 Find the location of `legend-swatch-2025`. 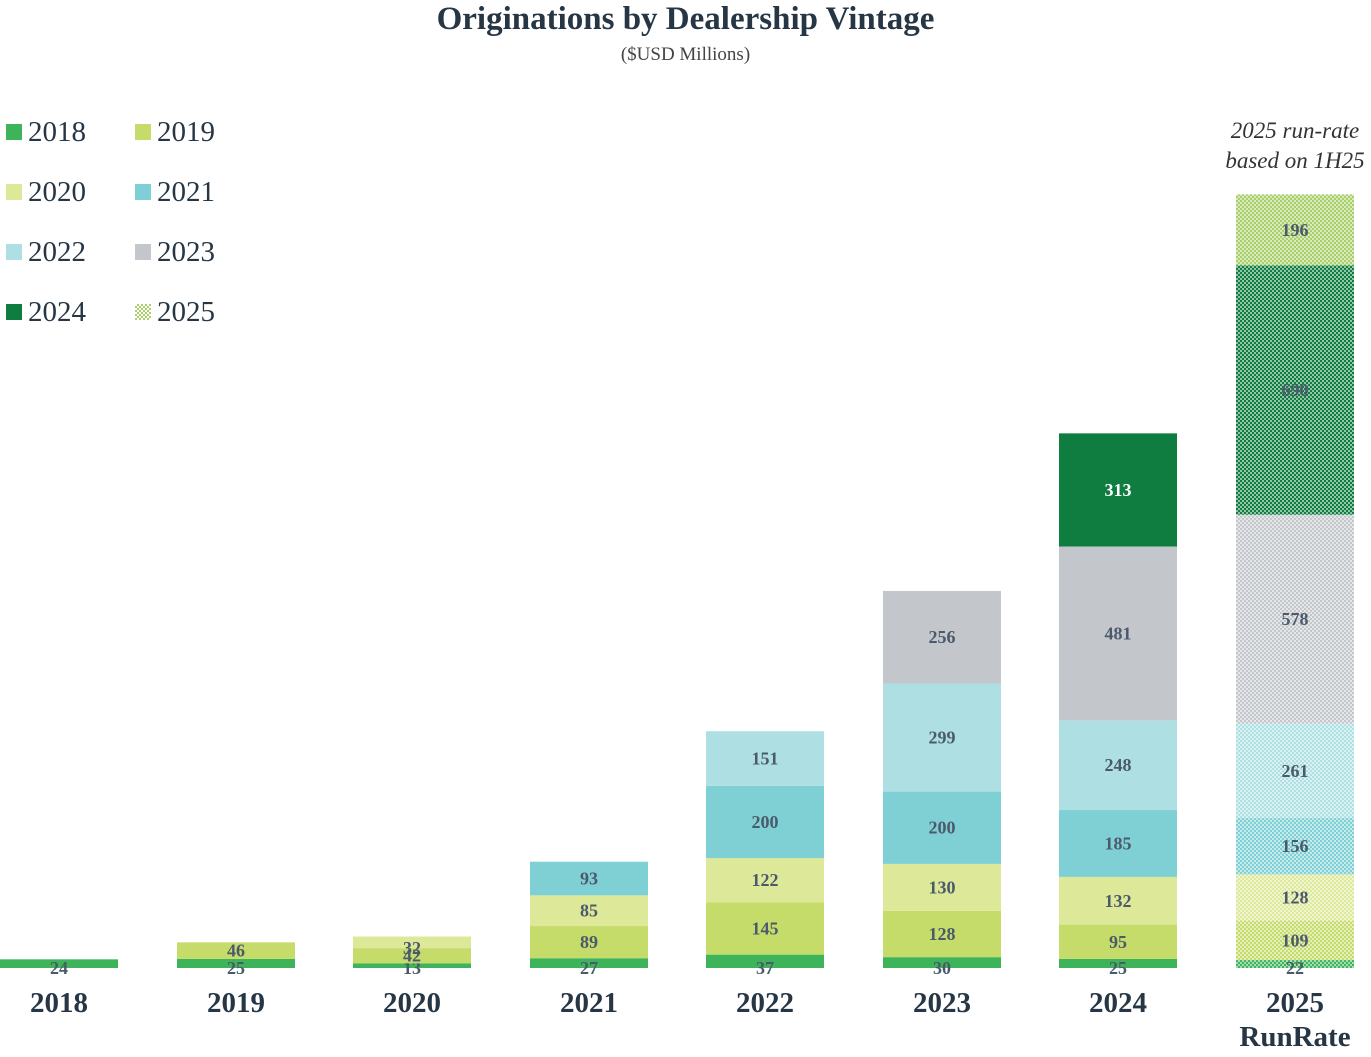

legend-swatch-2025 is located at coordinates (143, 312).